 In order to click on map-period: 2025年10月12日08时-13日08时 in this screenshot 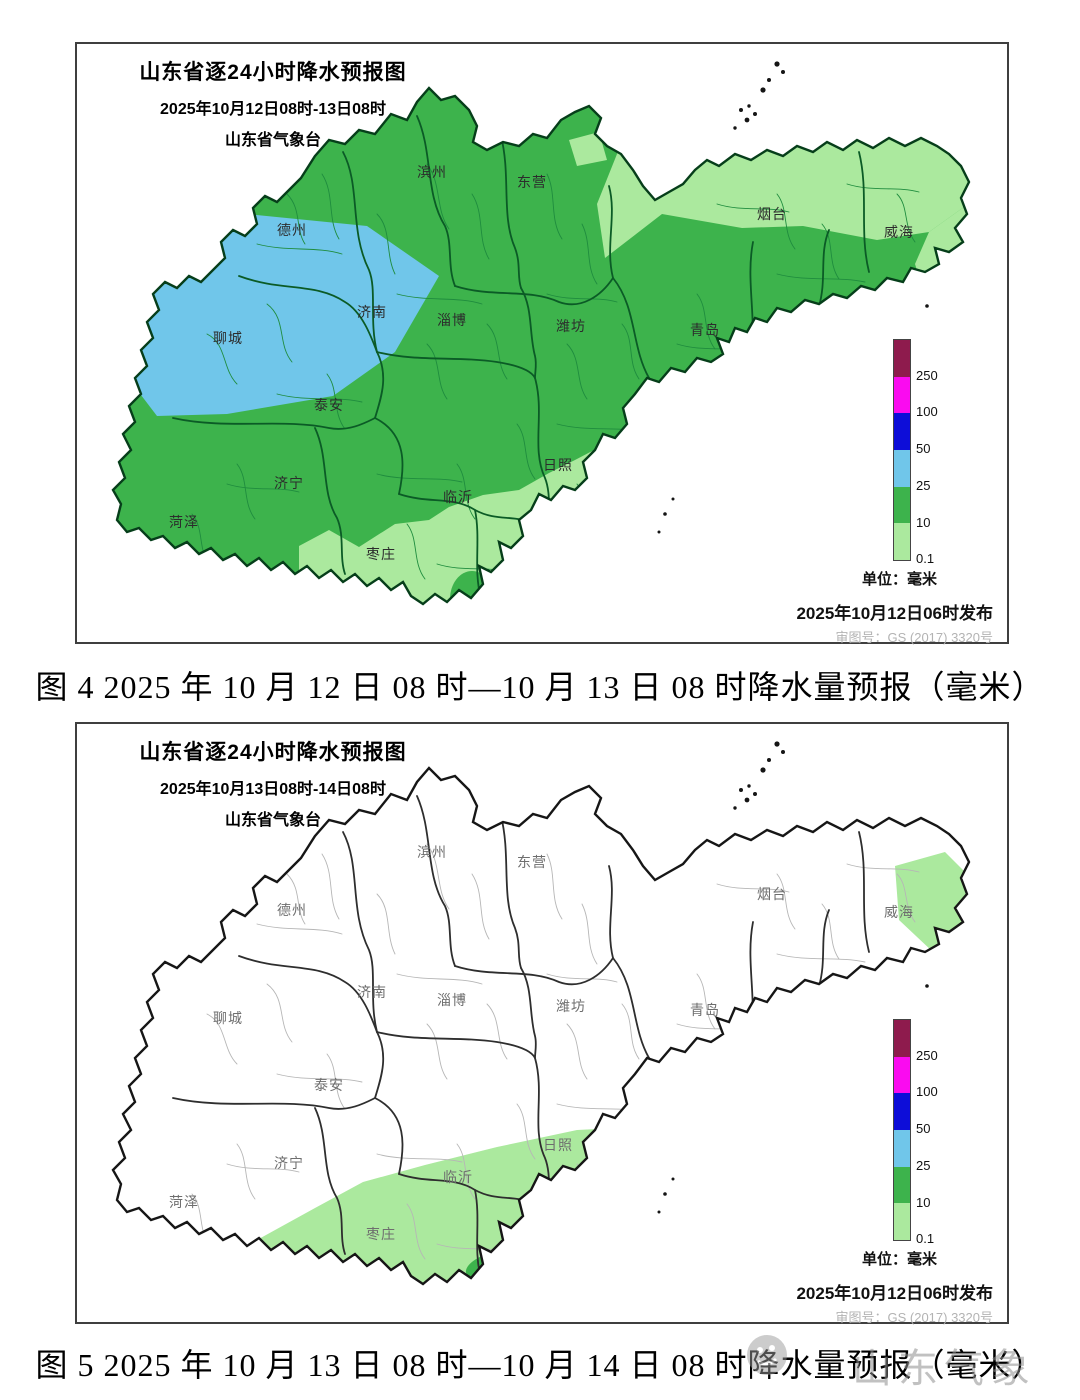, I will do `click(273, 109)`.